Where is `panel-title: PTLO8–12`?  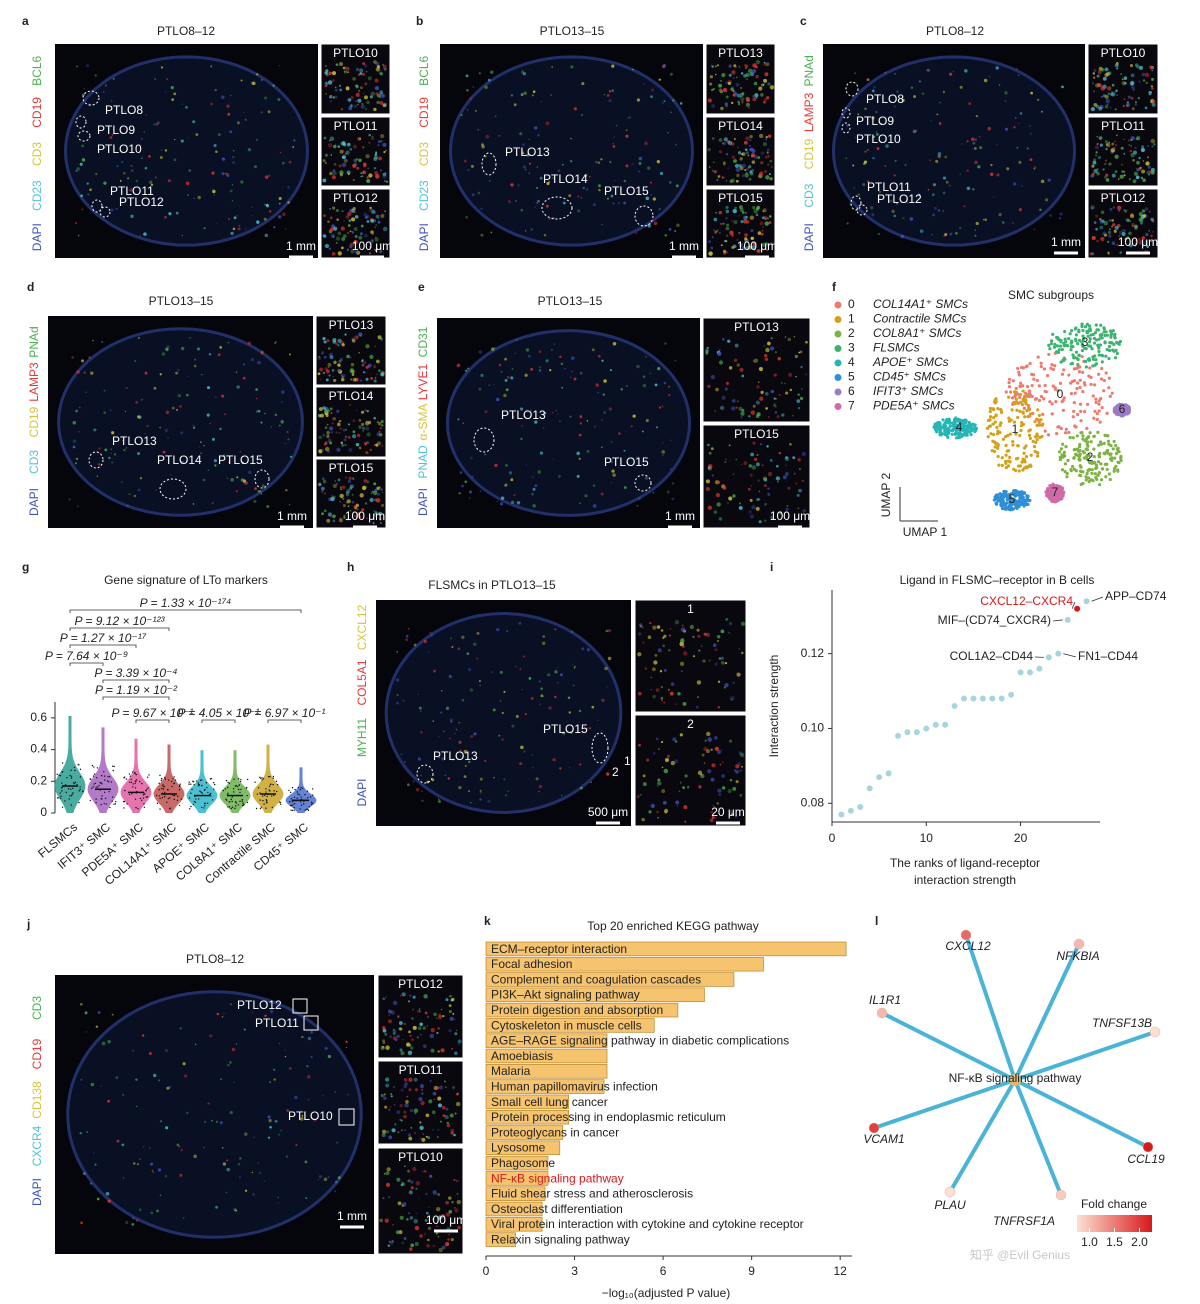
panel-title: PTLO8–12 is located at coordinates (186, 31).